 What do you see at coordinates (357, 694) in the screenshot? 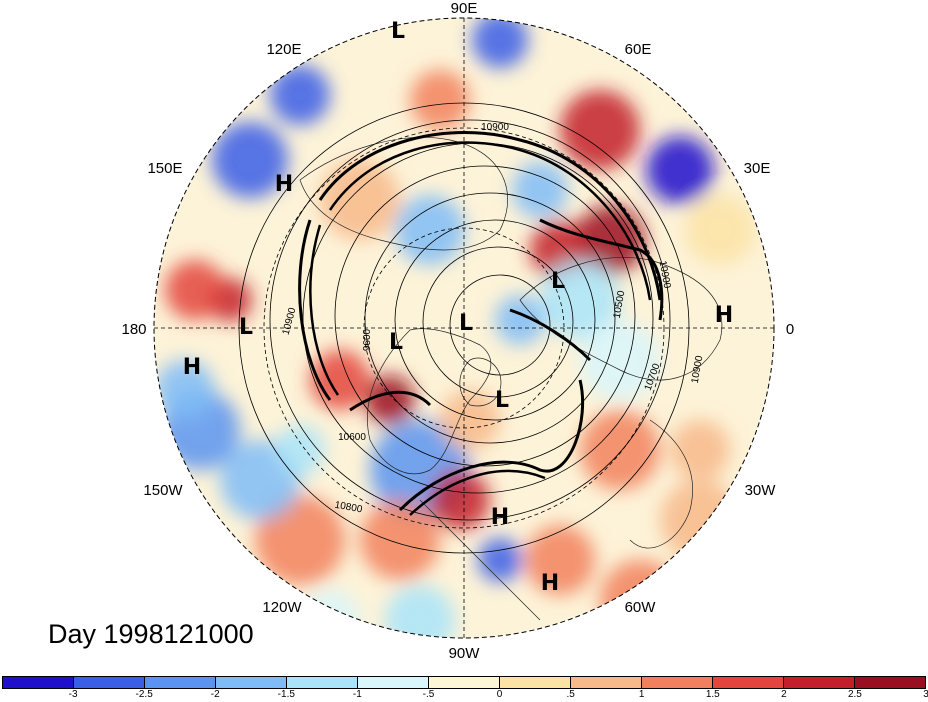
I see `colorbar-tick-label: -1` at bounding box center [357, 694].